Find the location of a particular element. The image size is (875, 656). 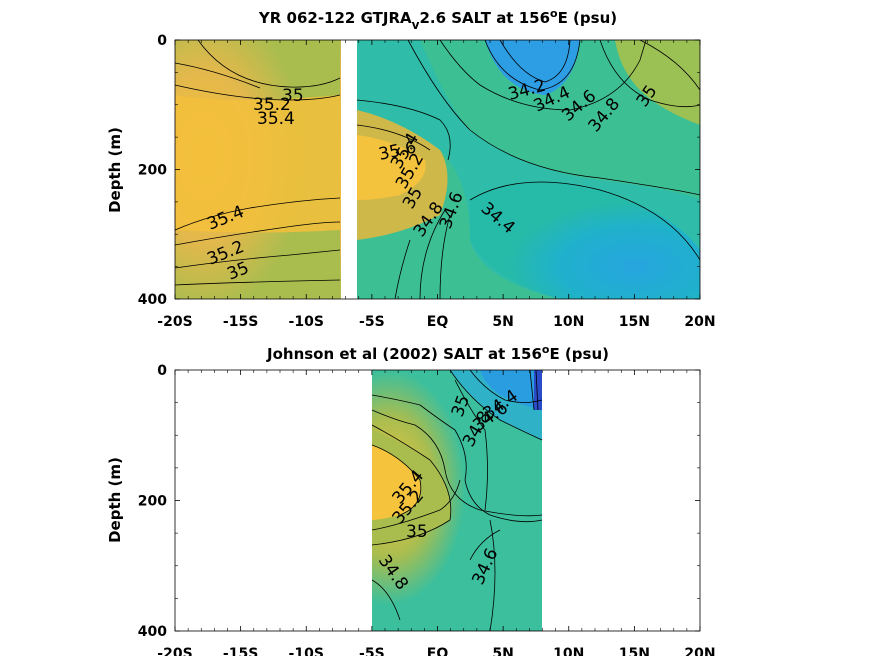

panel-bottom-contours is located at coordinates (457, 500).